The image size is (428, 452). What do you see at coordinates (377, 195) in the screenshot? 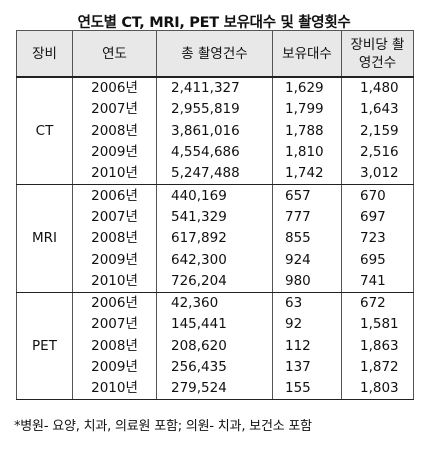
I see `scans-per-unit-cell: 670` at bounding box center [377, 195].